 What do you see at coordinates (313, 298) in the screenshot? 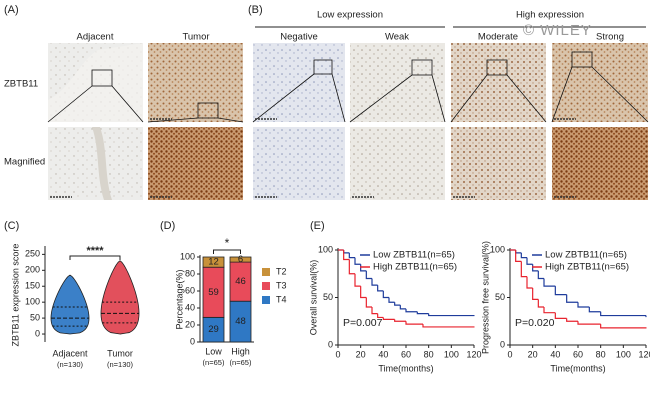
I see `y-axis-title: Overall survival(%)` at bounding box center [313, 298].